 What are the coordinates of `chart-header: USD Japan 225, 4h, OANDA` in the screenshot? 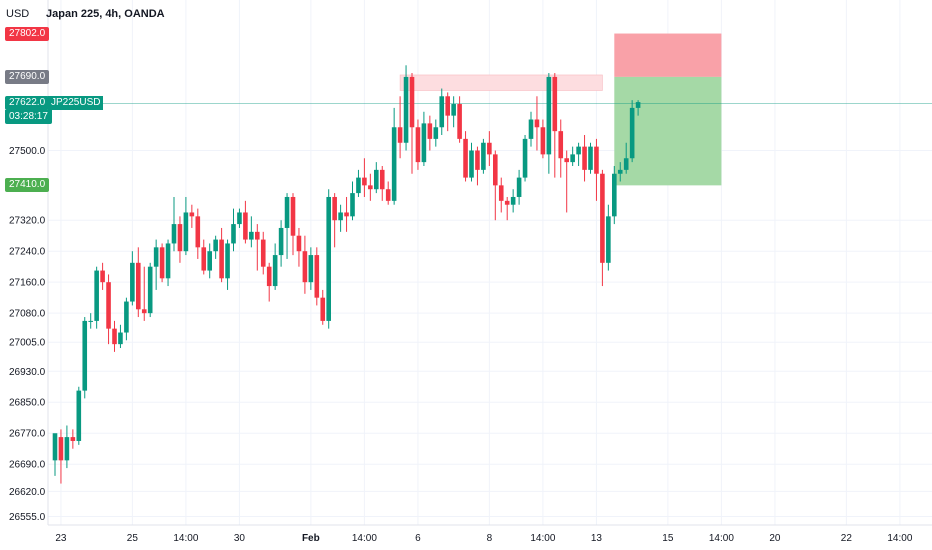 It's located at (82, 14).